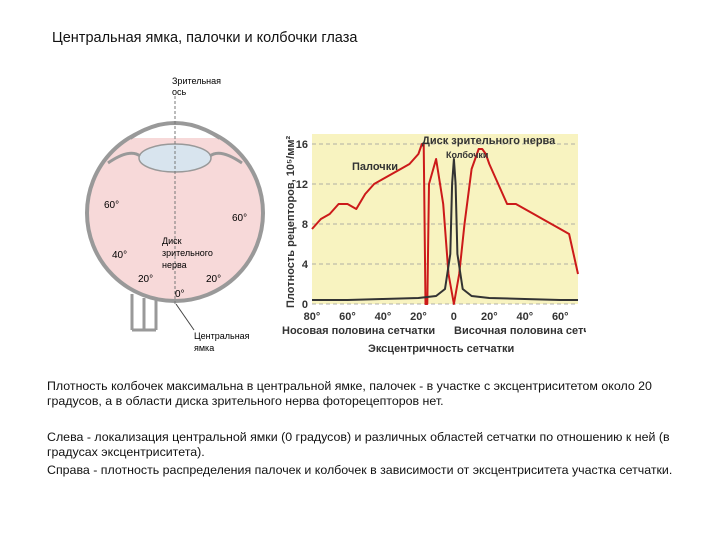 The height and width of the screenshot is (540, 720). Describe the element at coordinates (441, 349) in the screenshot. I see `x-axis-label: Эксцентричность сетчатки` at that location.